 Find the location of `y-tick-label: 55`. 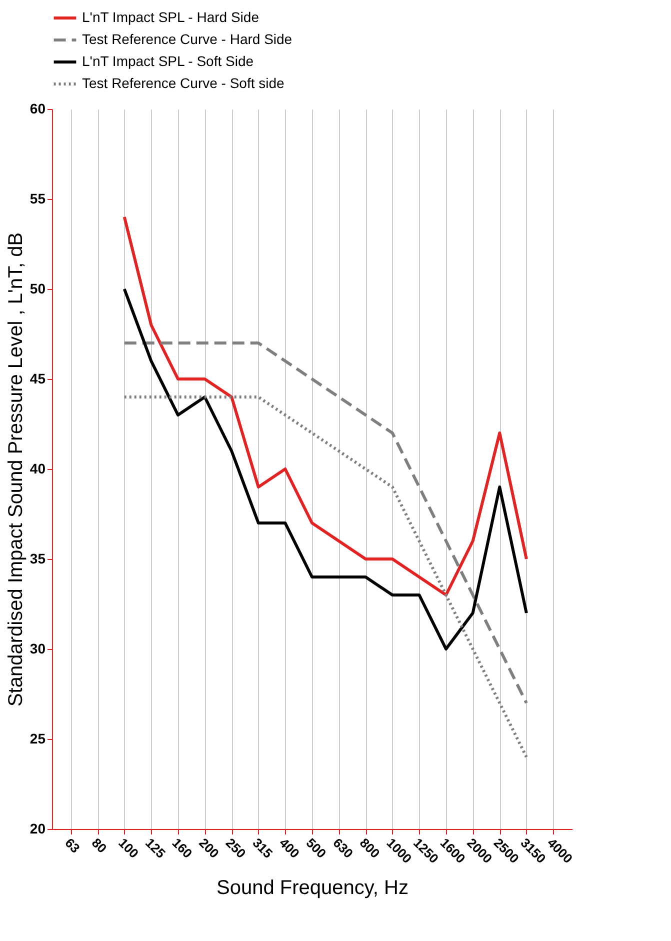

y-tick-label: 55 is located at coordinates (38, 198).